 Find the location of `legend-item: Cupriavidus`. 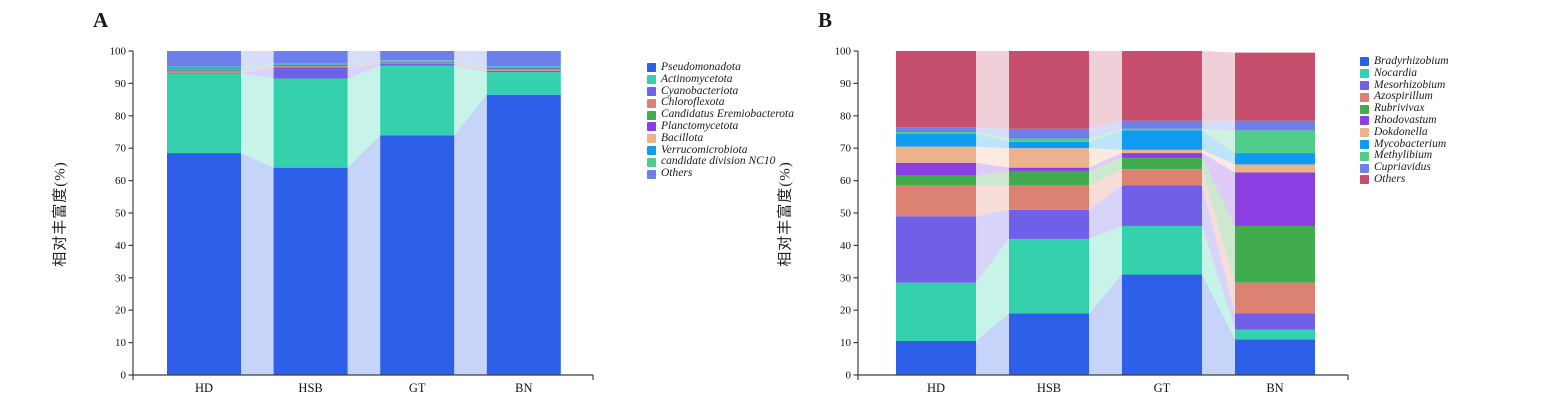

legend-item: Cupriavidus is located at coordinates (1404, 167).